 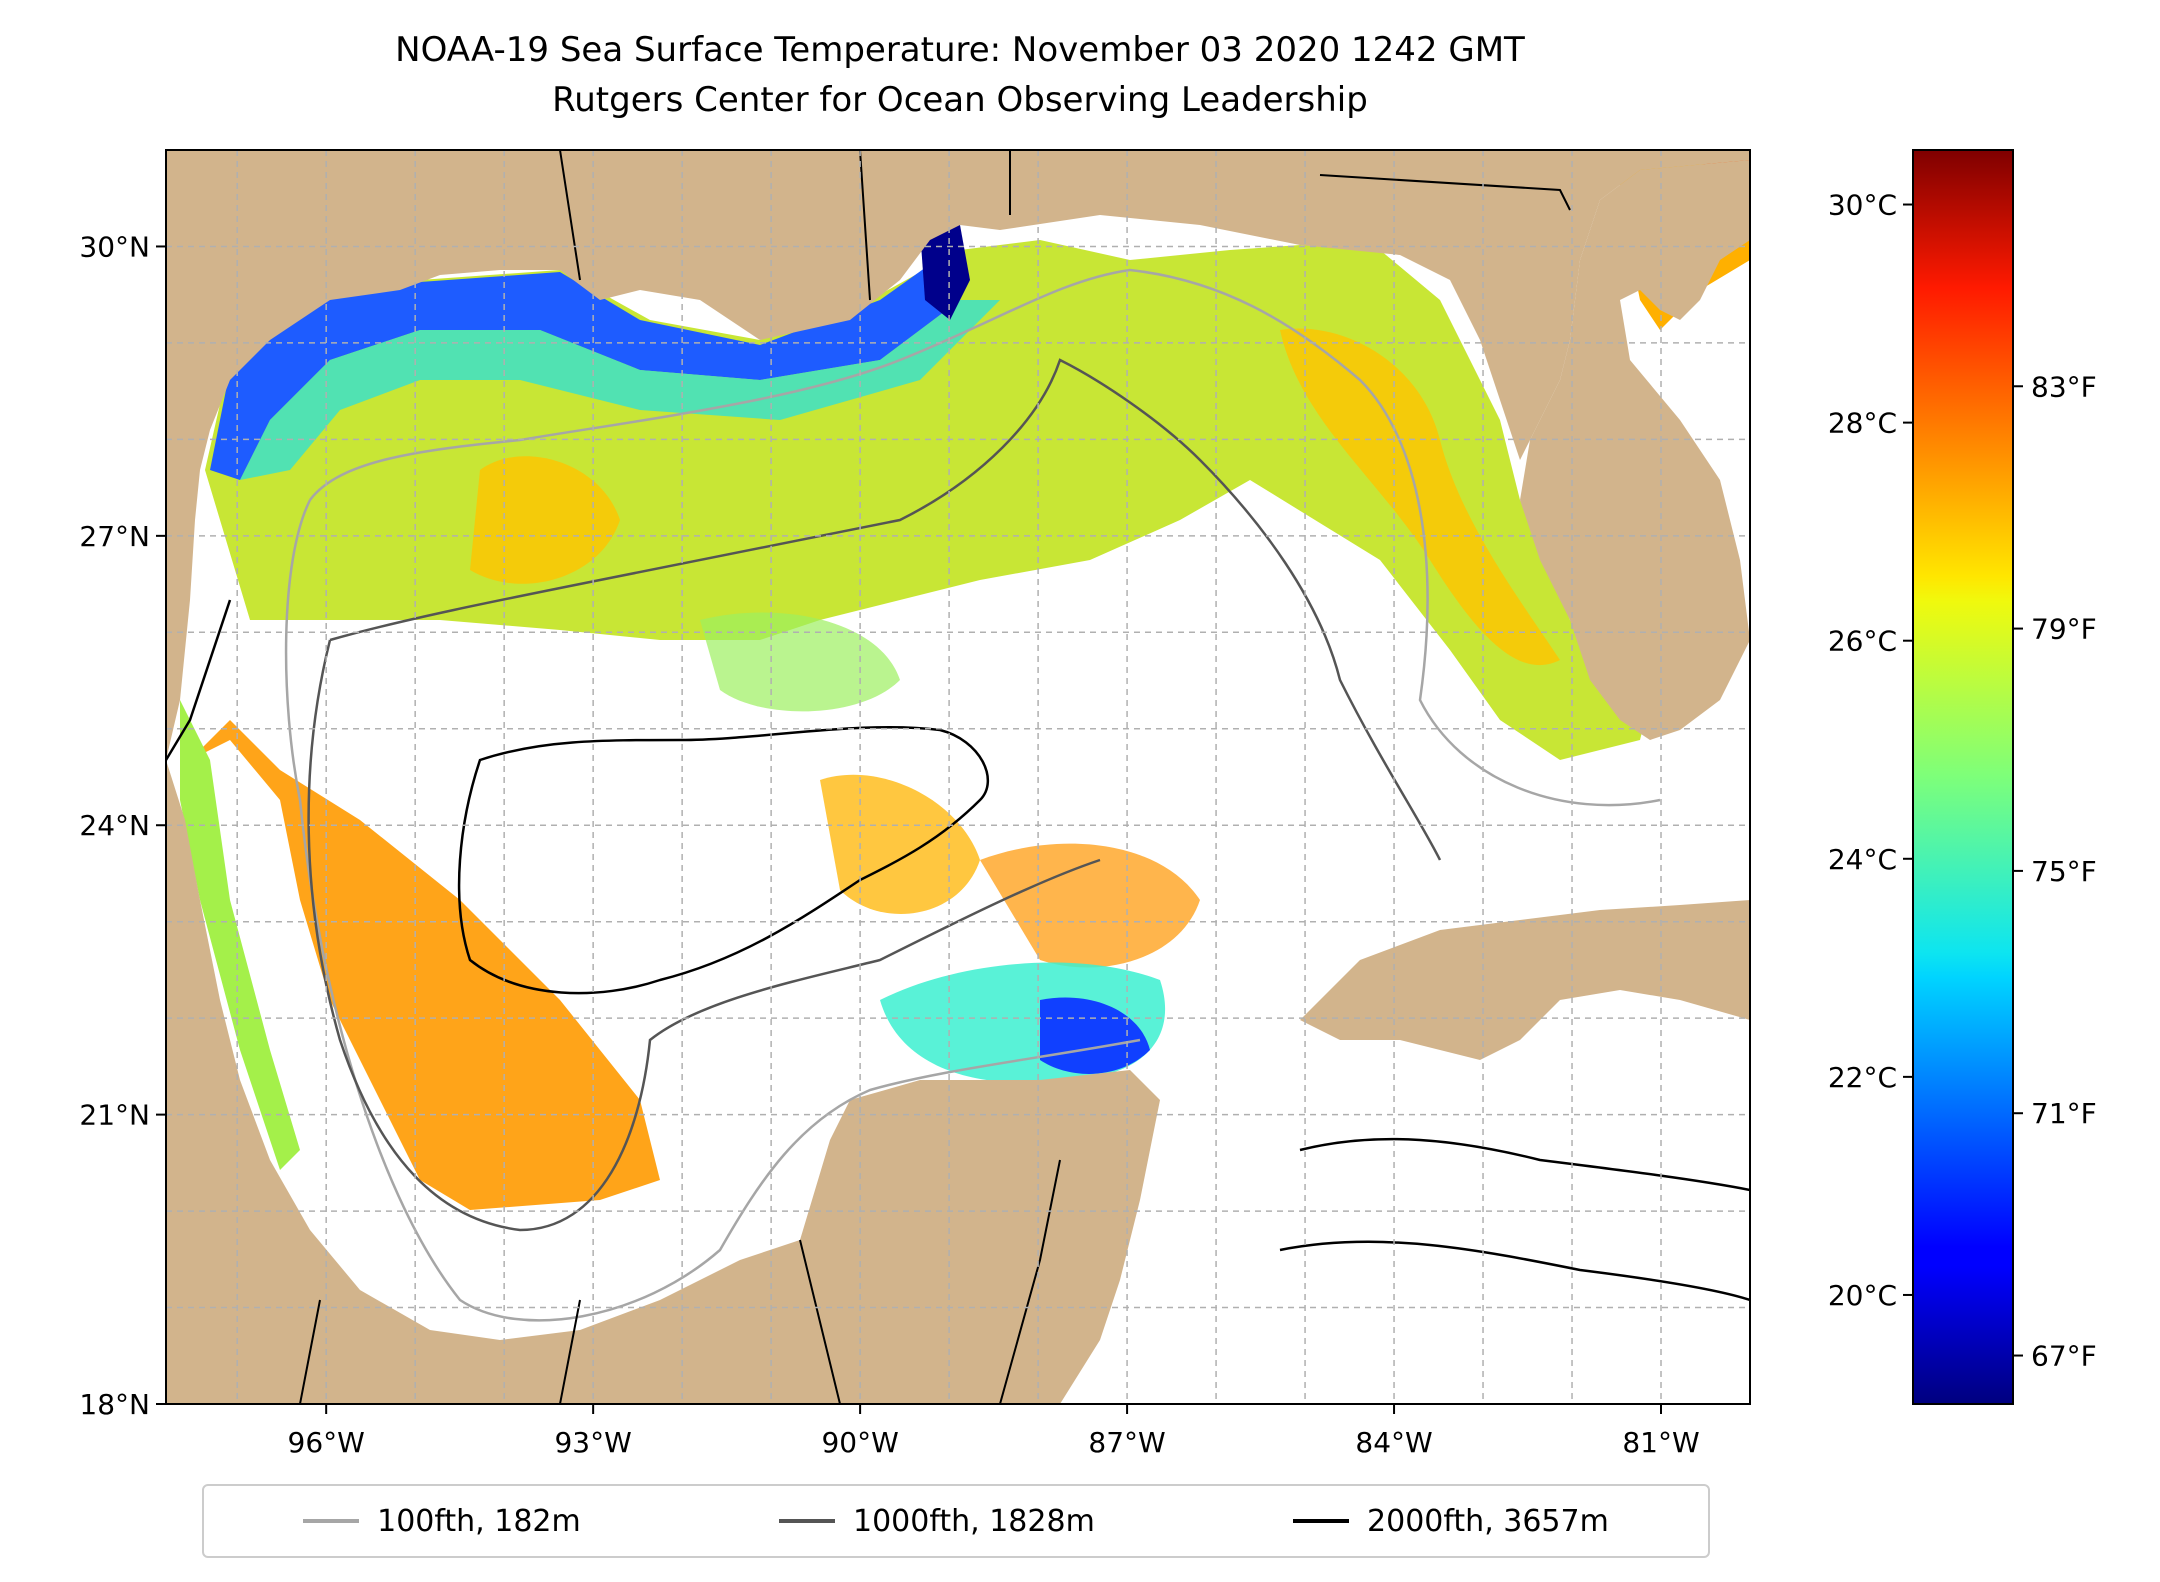 What do you see at coordinates (2064, 629) in the screenshot?
I see `fahrenheit-tick-label: 79°F` at bounding box center [2064, 629].